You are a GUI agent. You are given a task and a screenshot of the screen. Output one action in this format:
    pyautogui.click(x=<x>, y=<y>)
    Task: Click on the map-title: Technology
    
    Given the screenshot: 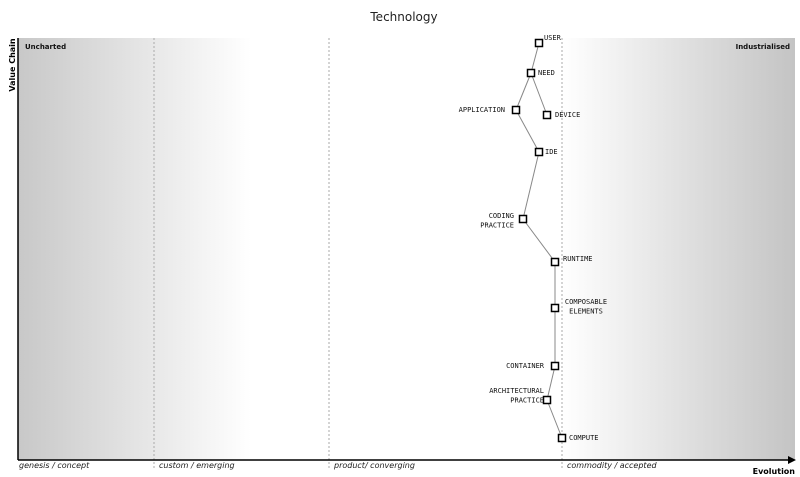 What is the action you would take?
    pyautogui.click(x=403, y=17)
    